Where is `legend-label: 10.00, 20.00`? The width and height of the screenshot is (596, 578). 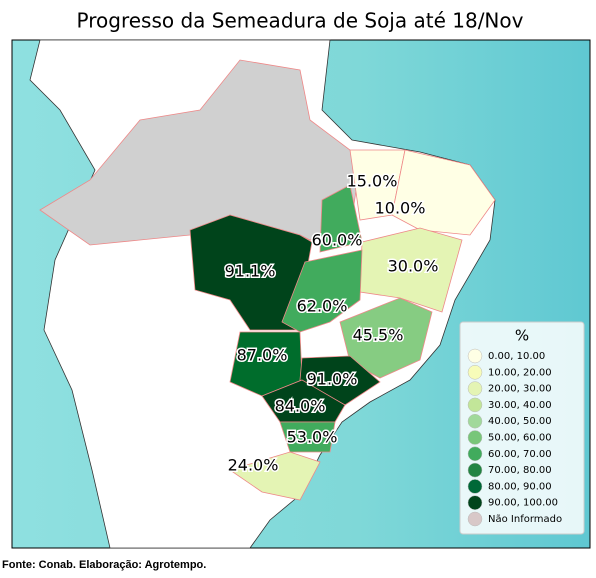
legend-label: 10.00, 20.00 is located at coordinates (520, 372).